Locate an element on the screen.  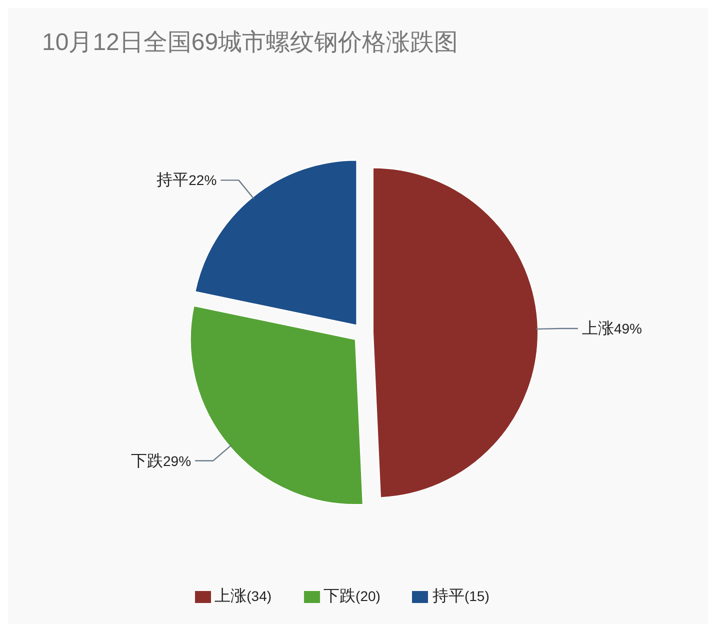
data-label: (34) is located at coordinates (259, 596).